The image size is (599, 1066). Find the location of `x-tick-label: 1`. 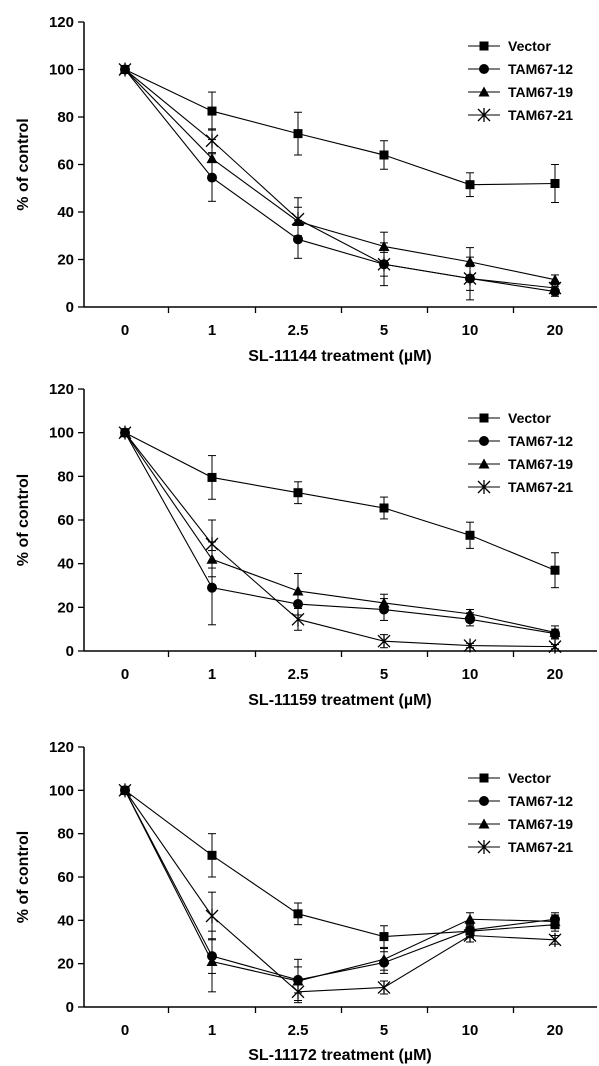

x-tick-label: 1 is located at coordinates (212, 674).